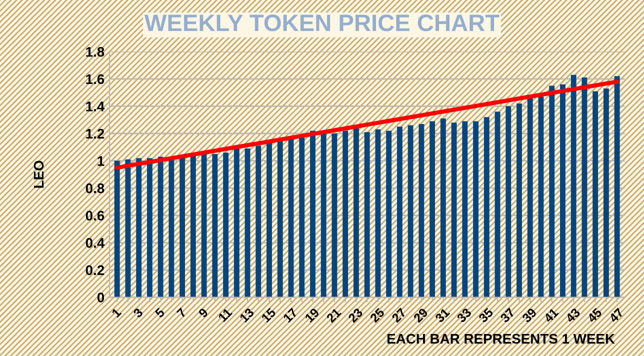 This screenshot has height=356, width=644. What do you see at coordinates (160, 313) in the screenshot?
I see `x-tick-label: 5` at bounding box center [160, 313].